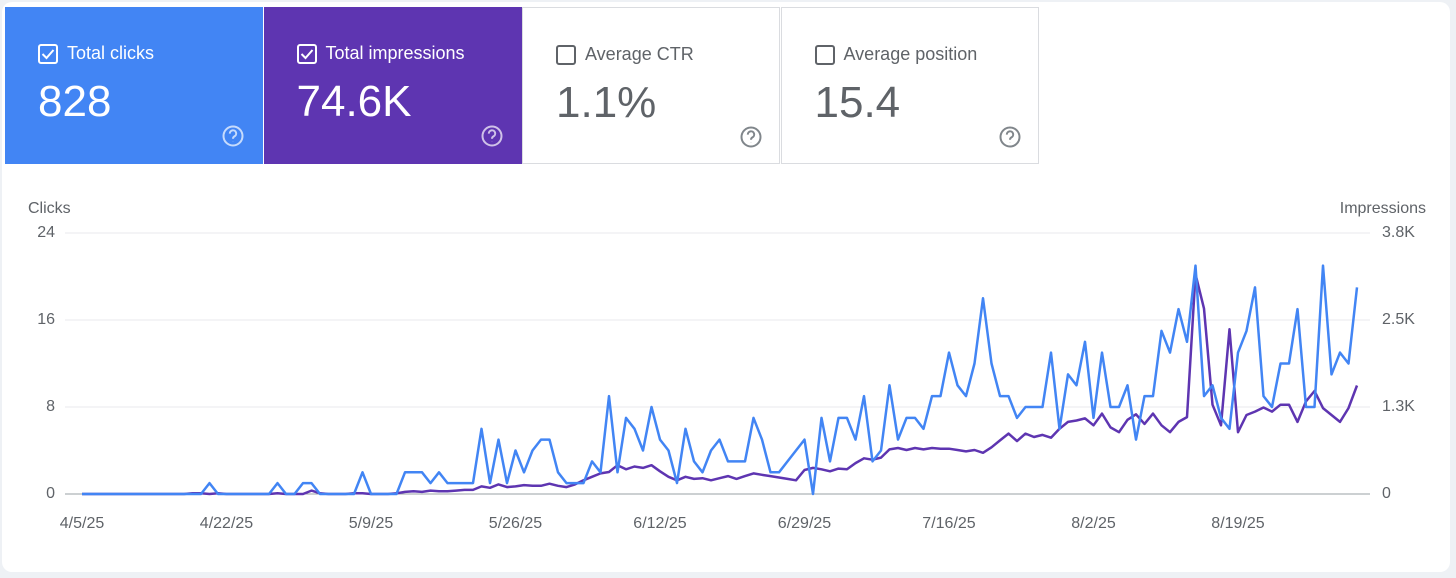 The width and height of the screenshot is (1456, 578). Describe the element at coordinates (1398, 406) in the screenshot. I see `y2-tick-label: 1.3K` at that location.